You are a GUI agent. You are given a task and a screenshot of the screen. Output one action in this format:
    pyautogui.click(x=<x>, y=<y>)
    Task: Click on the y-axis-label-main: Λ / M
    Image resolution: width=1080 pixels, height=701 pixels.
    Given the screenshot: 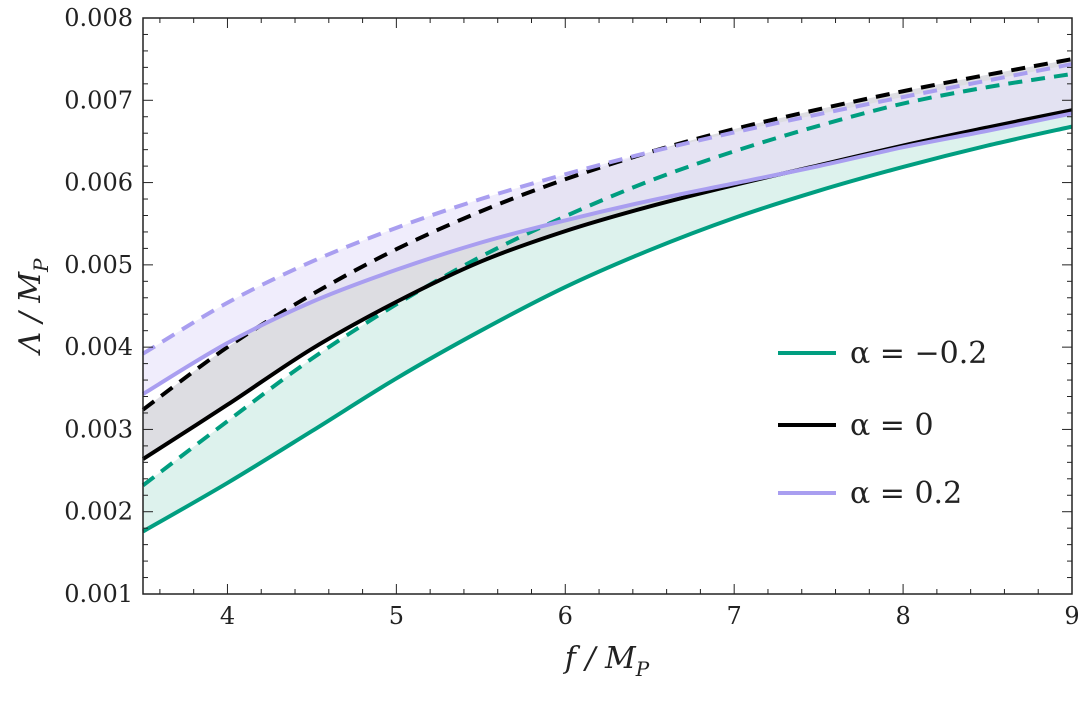 What is the action you would take?
    pyautogui.click(x=30, y=314)
    